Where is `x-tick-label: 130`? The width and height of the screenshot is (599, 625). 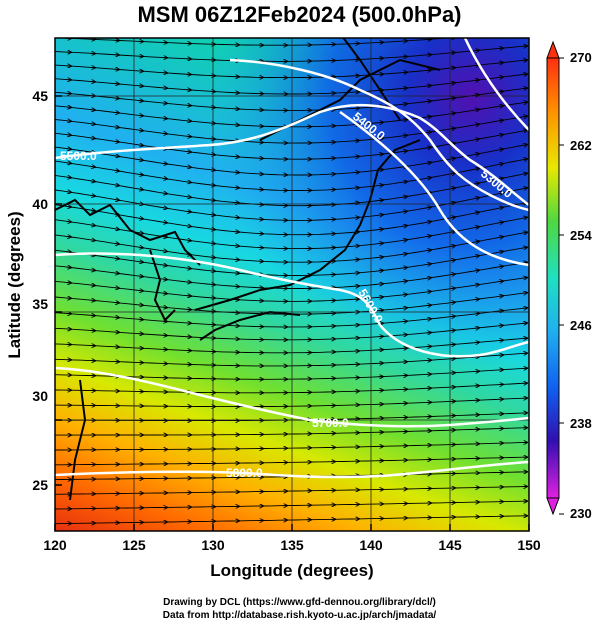 x-tick-label: 130 is located at coordinates (213, 545).